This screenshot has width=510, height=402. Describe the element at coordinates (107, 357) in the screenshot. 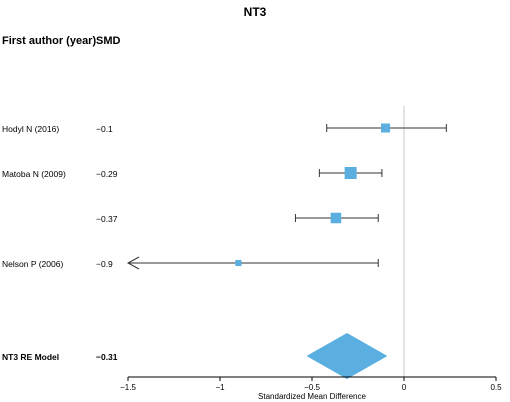

I see `summary-smd-value: −0.31` at that location.